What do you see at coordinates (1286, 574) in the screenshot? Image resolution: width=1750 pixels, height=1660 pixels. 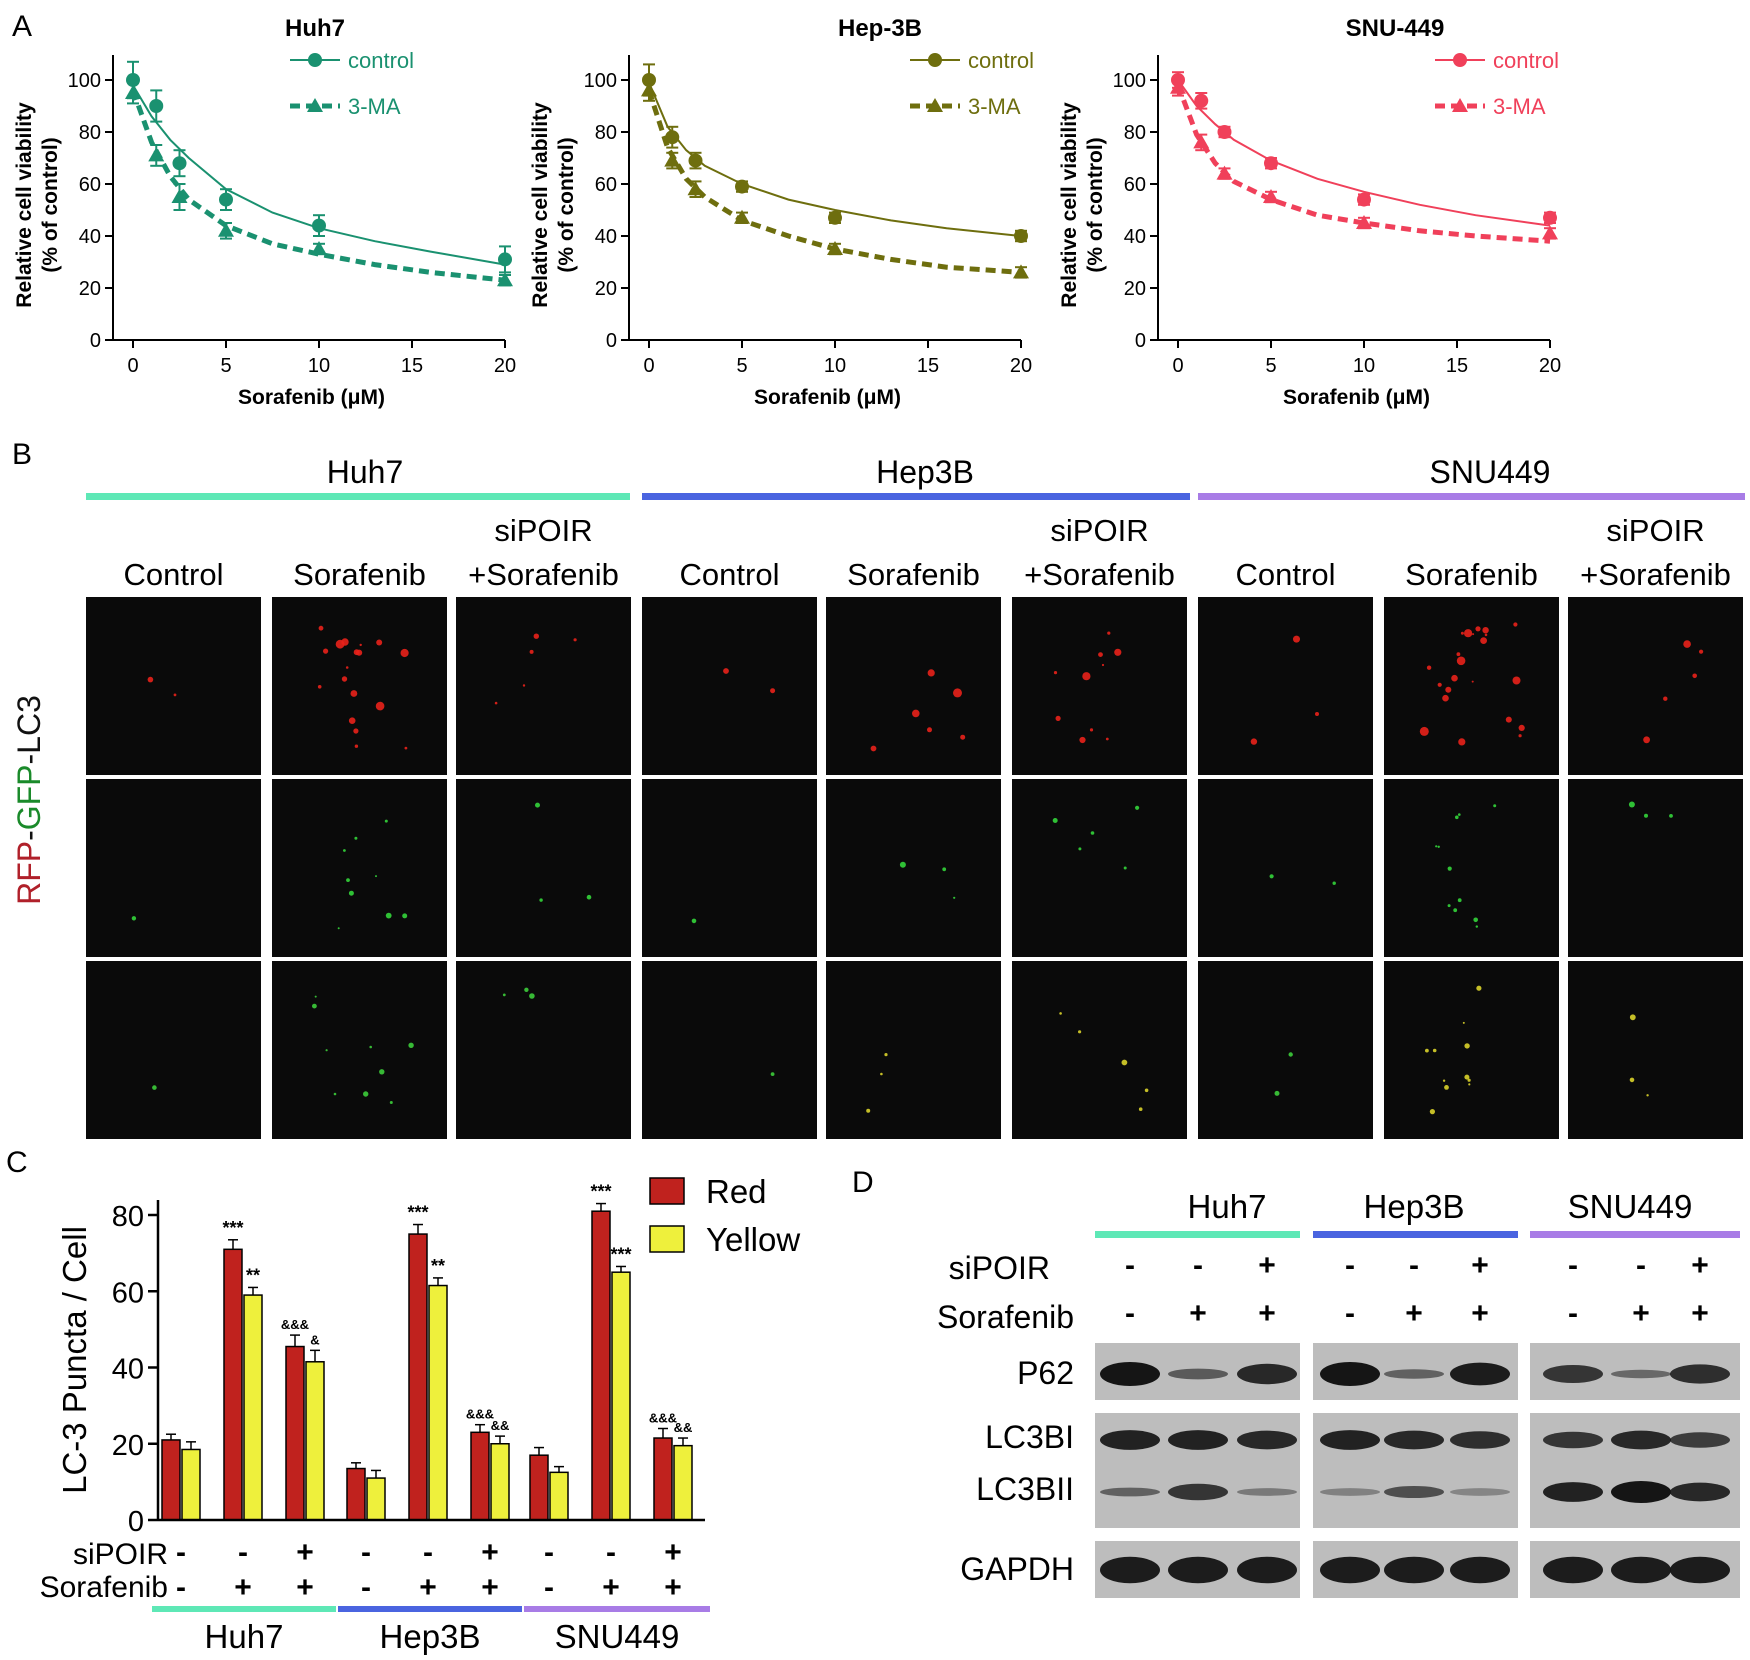 I see `column-label: Control` at bounding box center [1286, 574].